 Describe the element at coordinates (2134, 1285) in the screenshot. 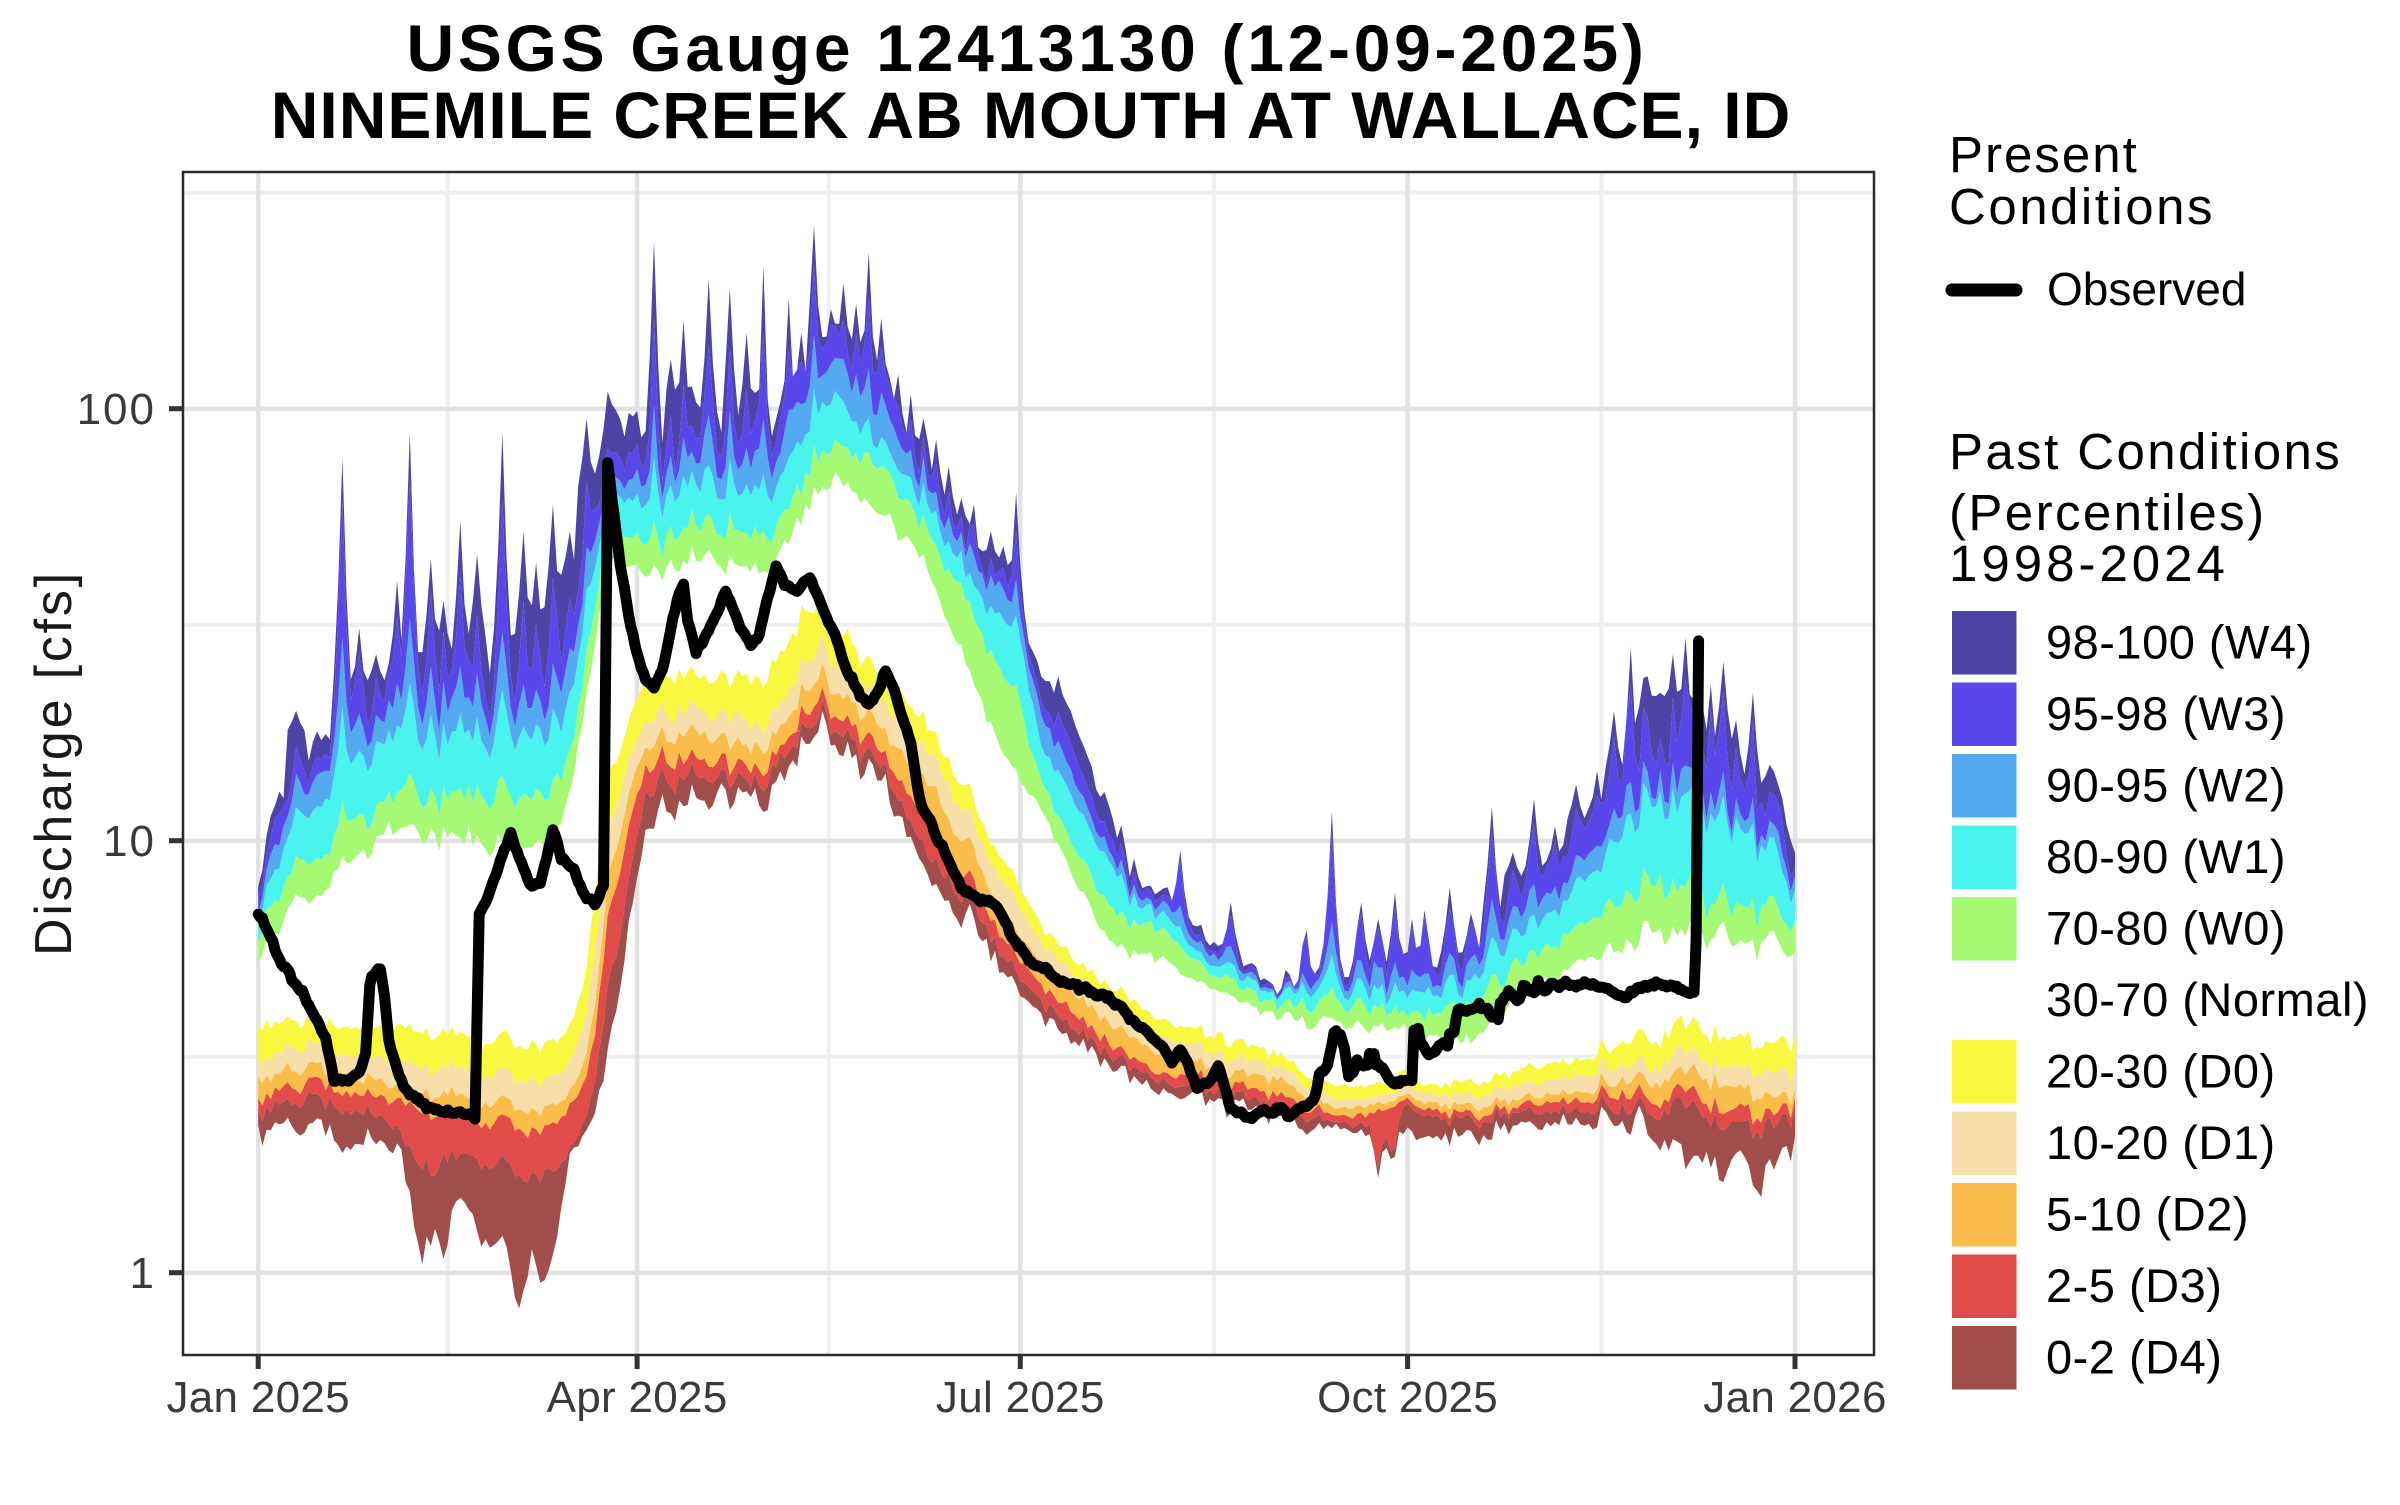

I see `svg-text: 2-5 (D3)` at that location.